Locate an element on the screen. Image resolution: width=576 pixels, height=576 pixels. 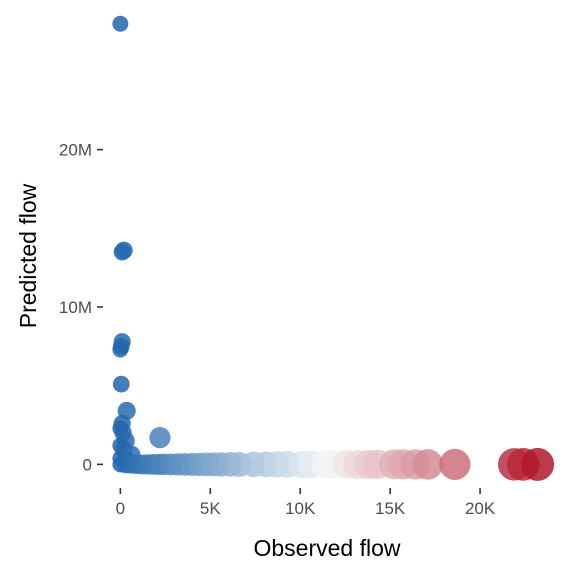
x-tick-label: 0 is located at coordinates (120, 508).